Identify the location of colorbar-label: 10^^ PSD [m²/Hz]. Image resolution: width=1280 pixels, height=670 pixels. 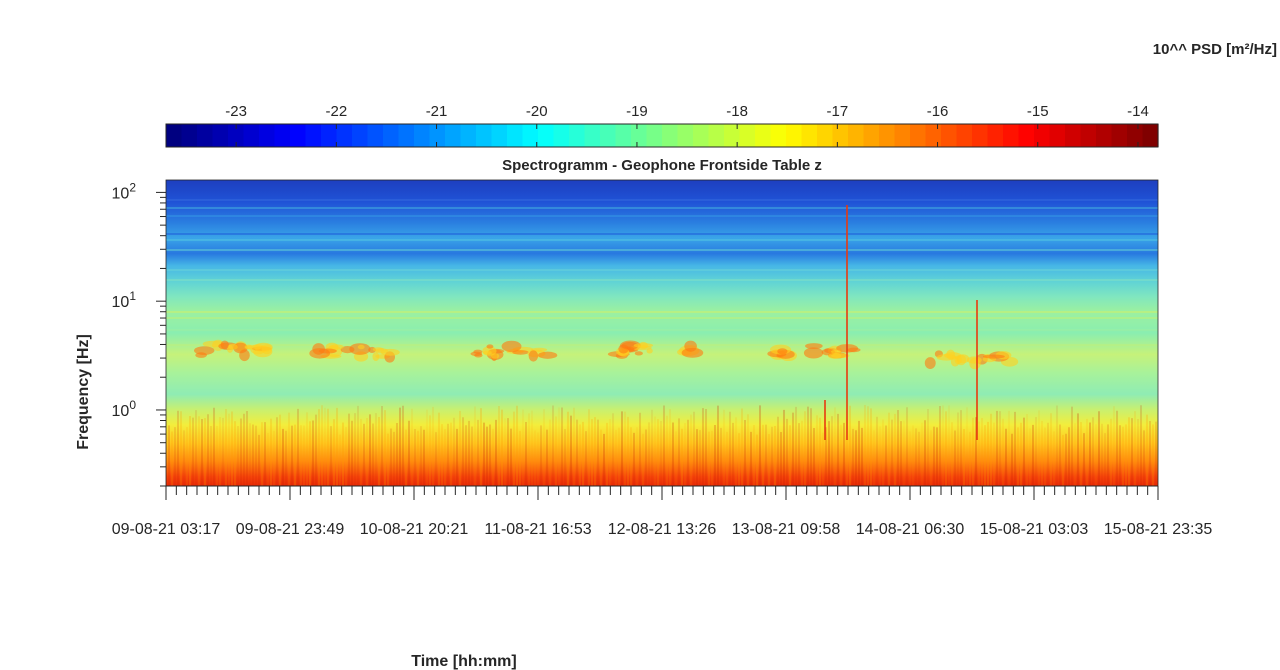
(1215, 49).